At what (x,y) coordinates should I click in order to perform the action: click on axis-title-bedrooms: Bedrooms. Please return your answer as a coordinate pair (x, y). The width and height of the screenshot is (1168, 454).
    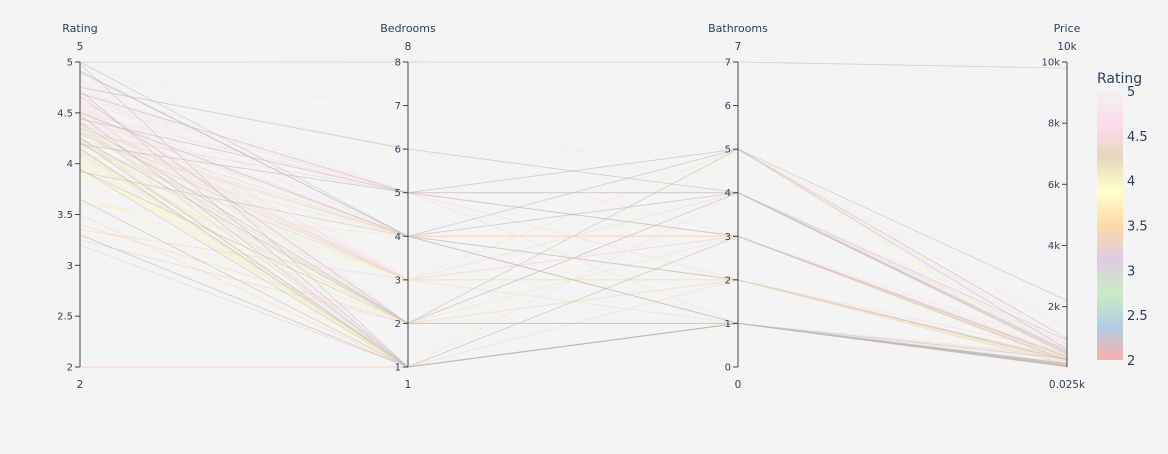
    Looking at the image, I should click on (408, 28).